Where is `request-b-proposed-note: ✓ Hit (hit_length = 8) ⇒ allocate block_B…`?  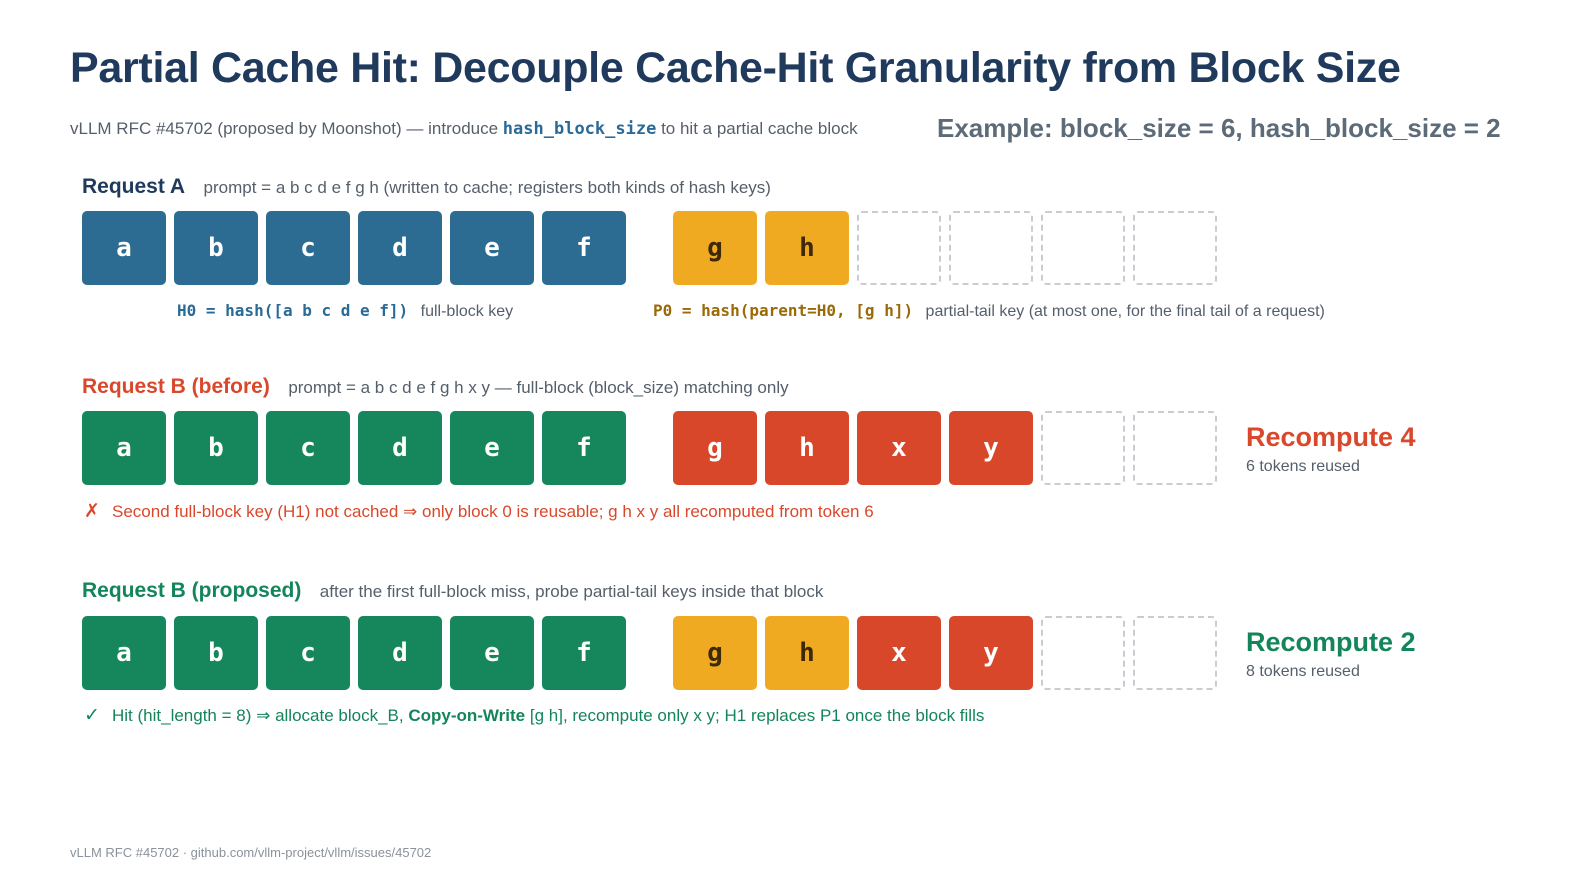 request-b-proposed-note: ✓ Hit (hit_length = 8) ⇒ allocate block_B… is located at coordinates (534, 715).